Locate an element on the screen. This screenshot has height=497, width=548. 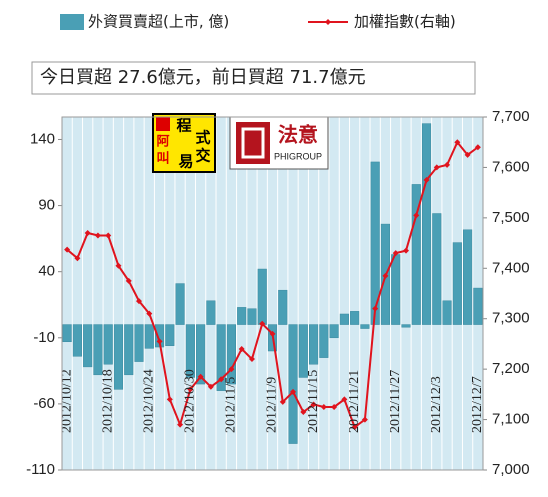
y2-tick-label: 7,200 is located at coordinates (511, 368).